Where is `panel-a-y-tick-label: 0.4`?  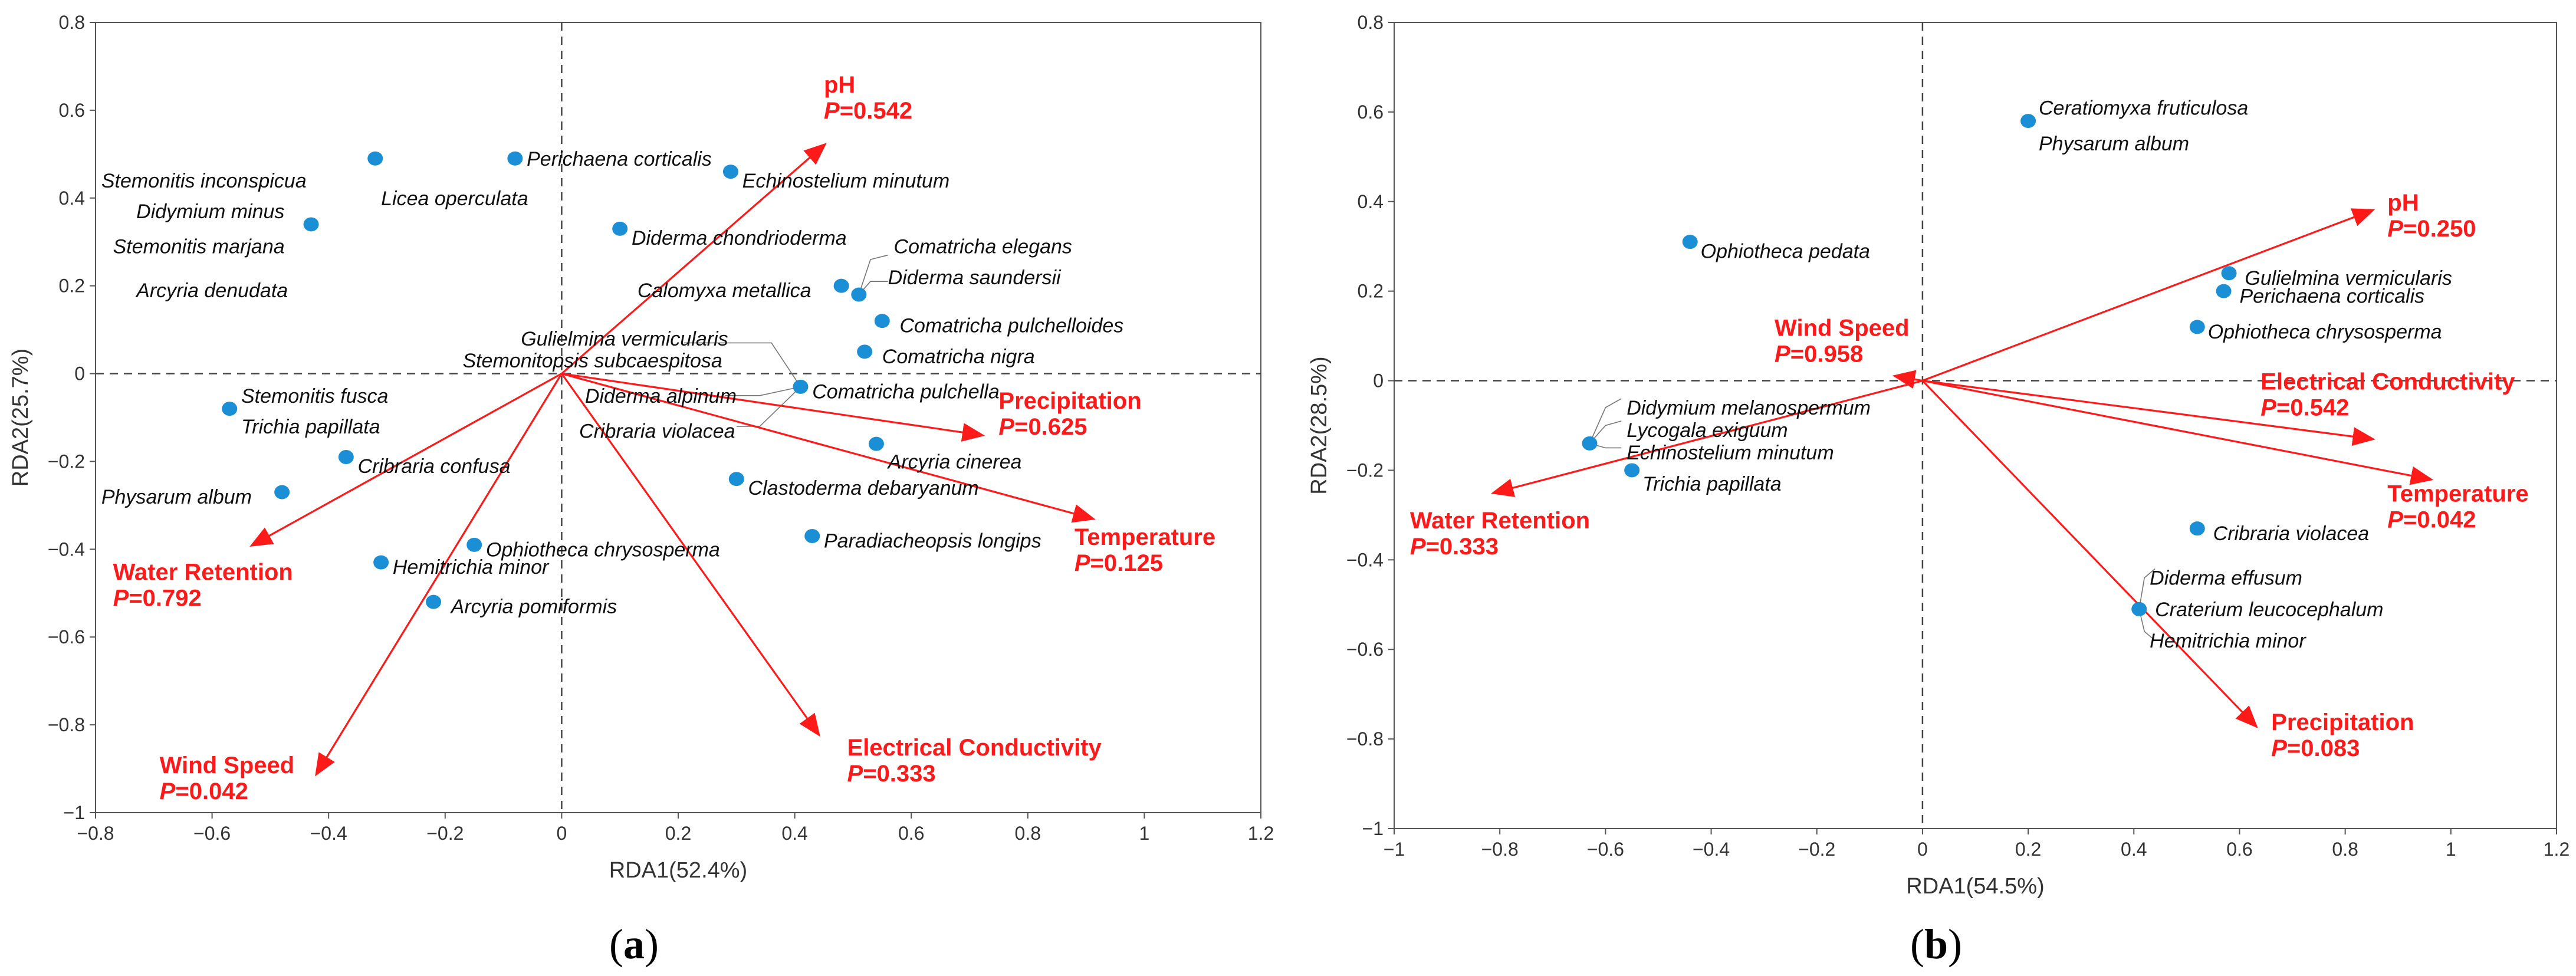 panel-a-y-tick-label: 0.4 is located at coordinates (72, 198).